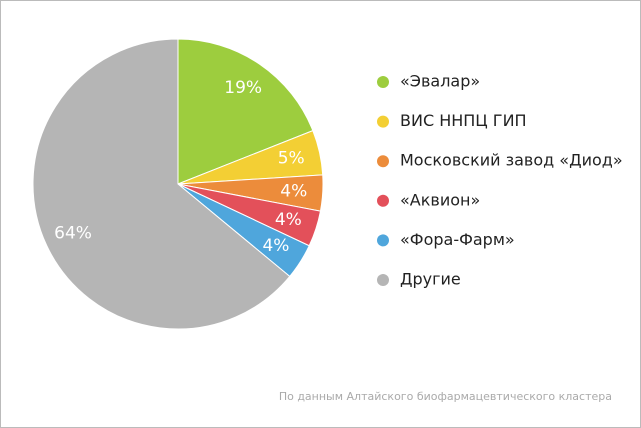  What do you see at coordinates (245, 111) in the screenshot?
I see `pie-slice` at bounding box center [245, 111].